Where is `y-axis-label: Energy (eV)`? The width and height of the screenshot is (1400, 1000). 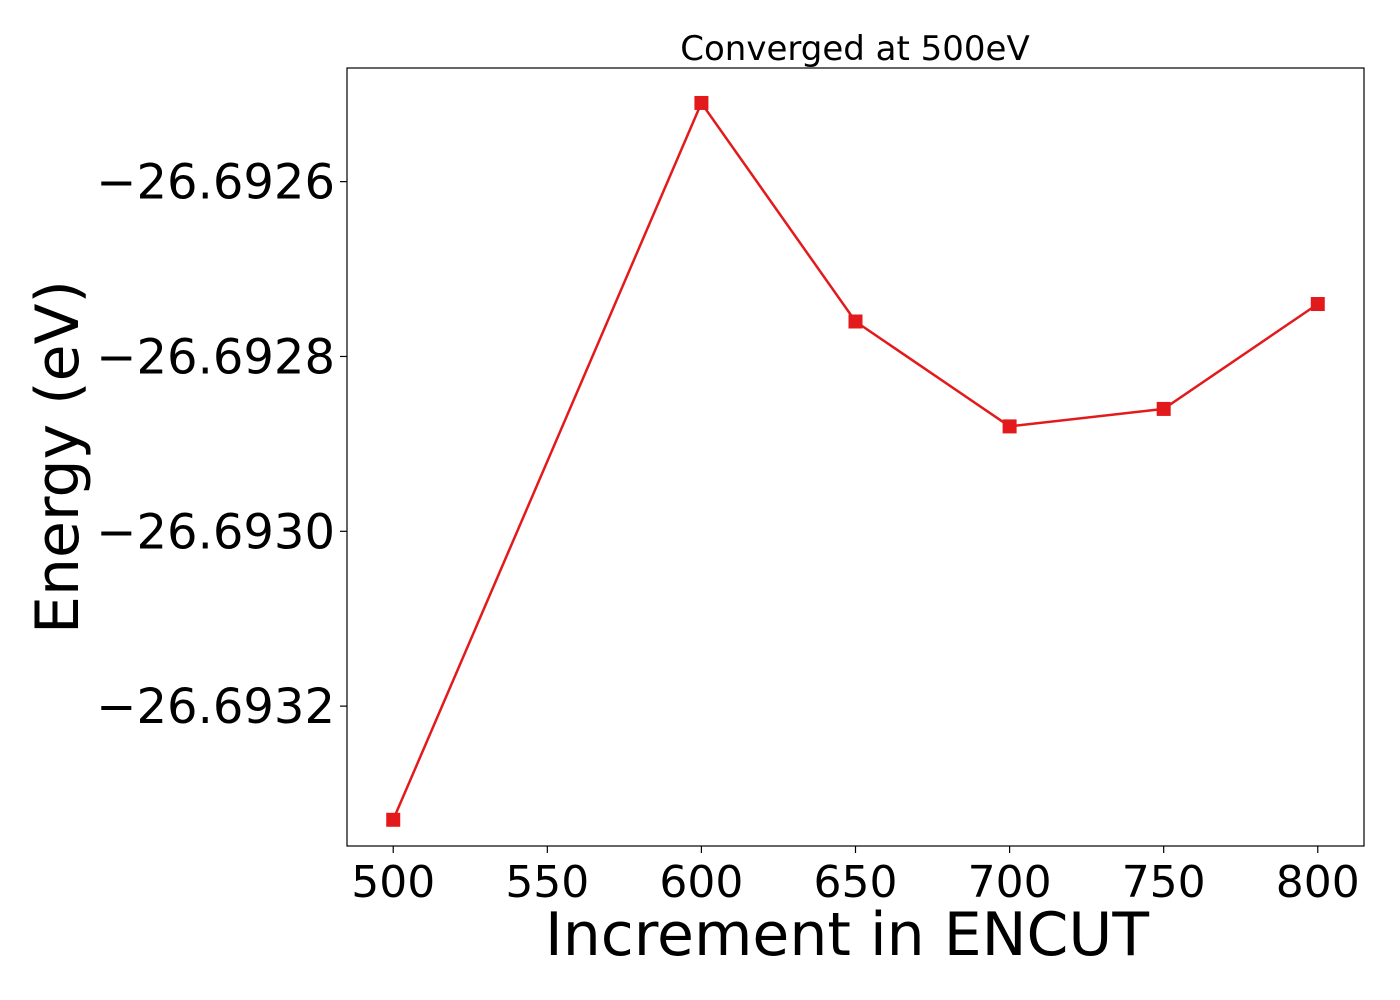 y-axis-label: Energy (eV) is located at coordinates (58, 457).